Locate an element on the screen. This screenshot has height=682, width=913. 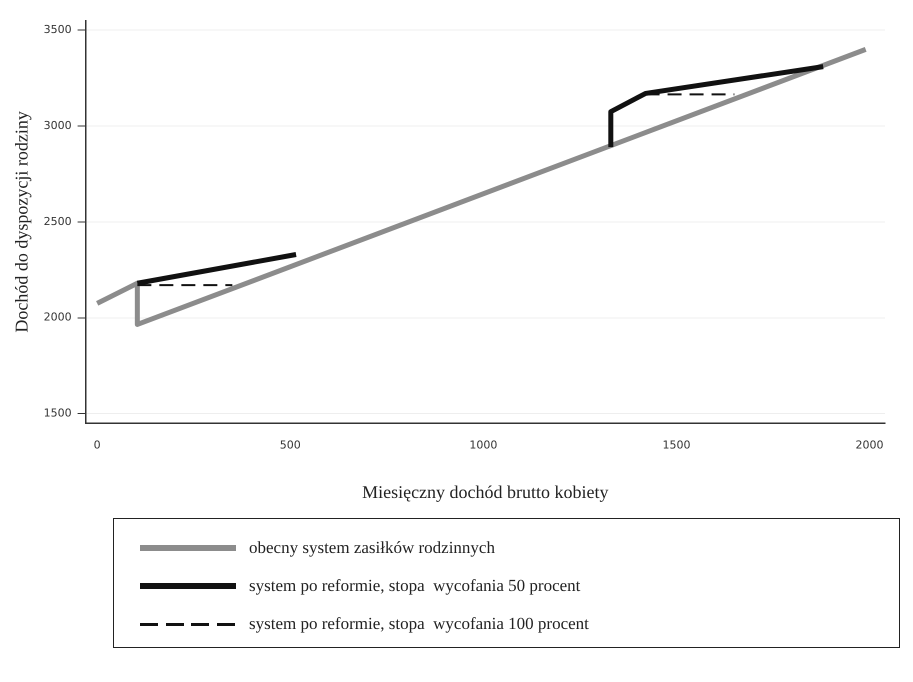
y-tick-label: 2000 is located at coordinates (58, 317).